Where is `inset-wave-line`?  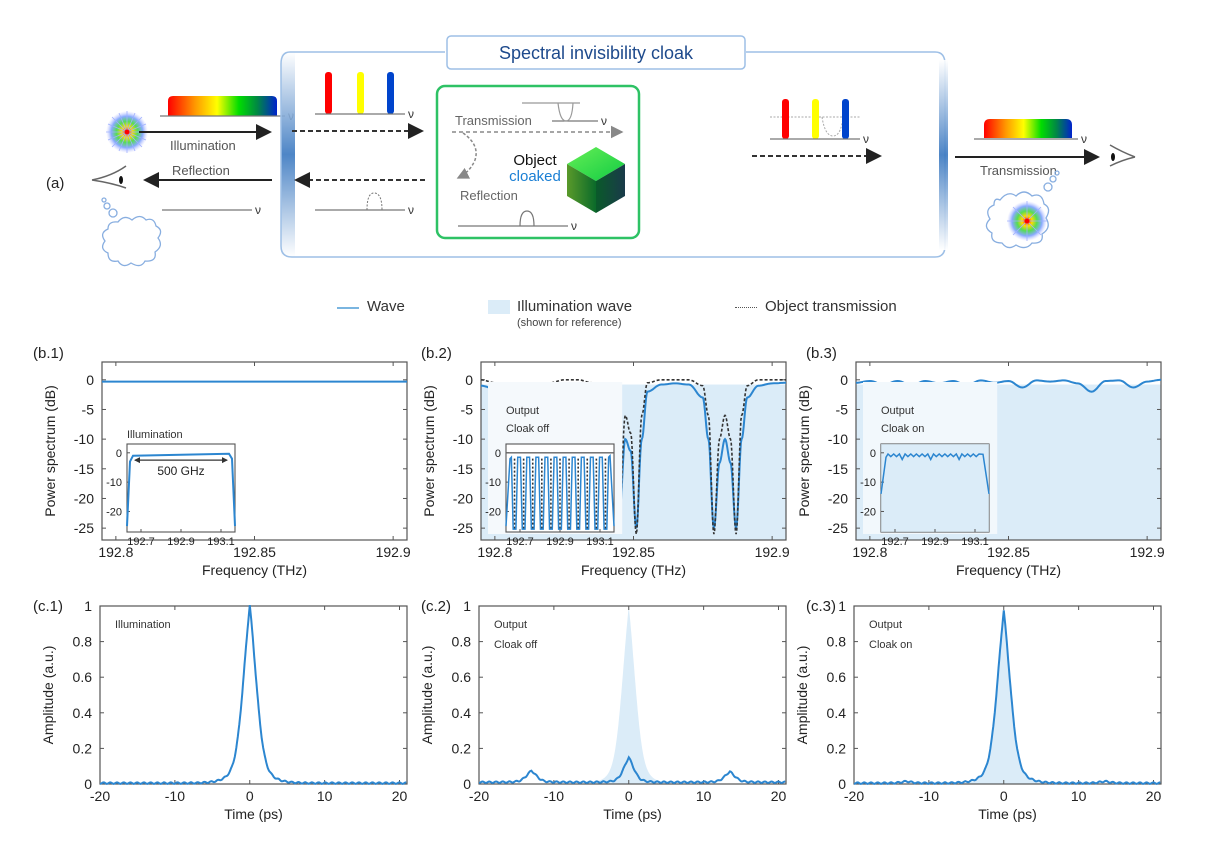
inset-wave-line is located at coordinates (560, 491).